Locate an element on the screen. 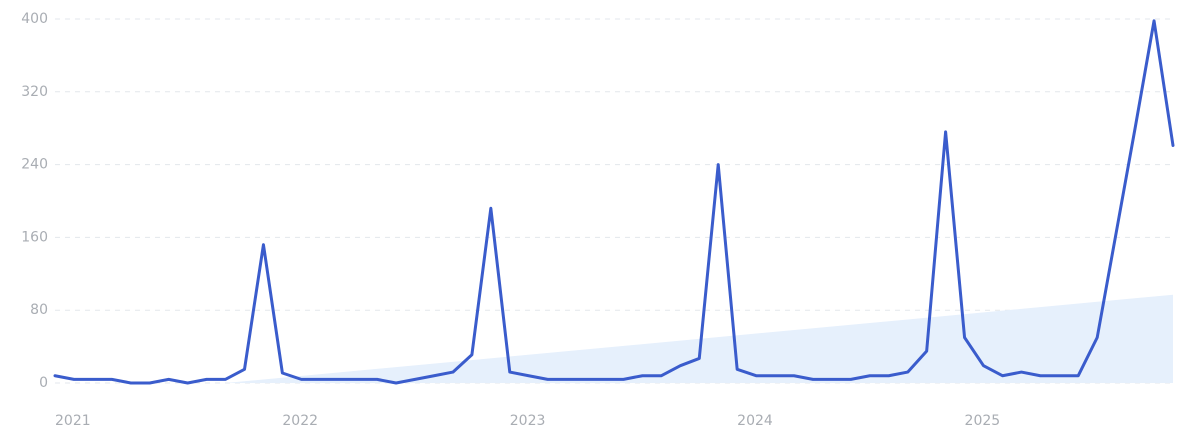 Image resolution: width=1200 pixels, height=440 pixels. y-tick-label: 160 is located at coordinates (34, 237).